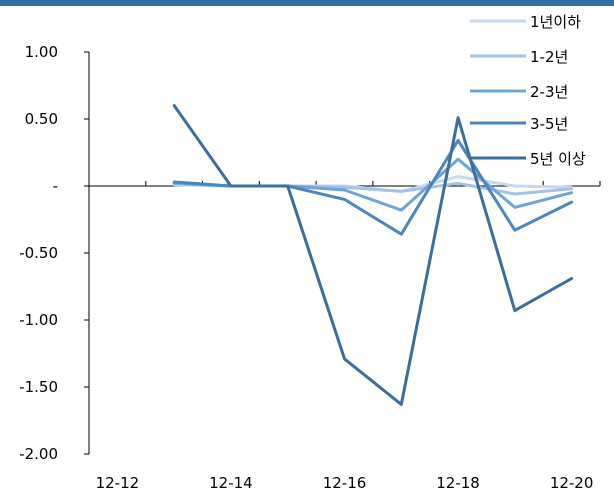  What do you see at coordinates (38, 454) in the screenshot?
I see `y-tick-label: -2.00` at bounding box center [38, 454].